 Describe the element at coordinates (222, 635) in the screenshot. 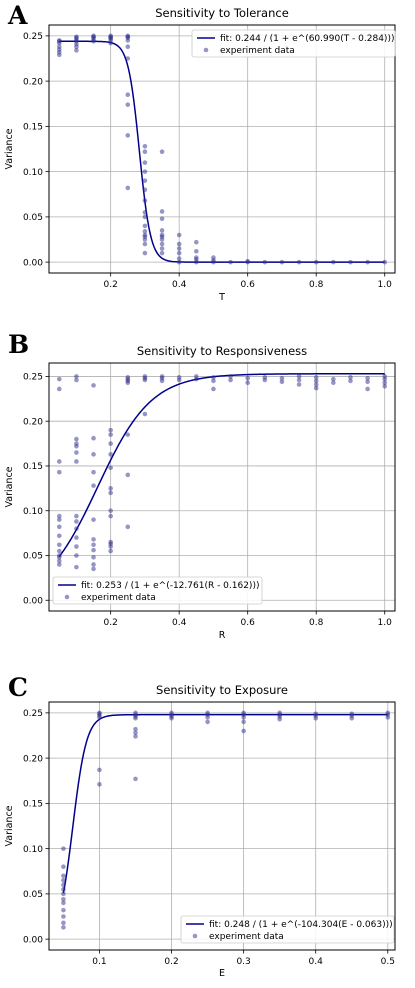

I see `x-axis-label: R` at that location.